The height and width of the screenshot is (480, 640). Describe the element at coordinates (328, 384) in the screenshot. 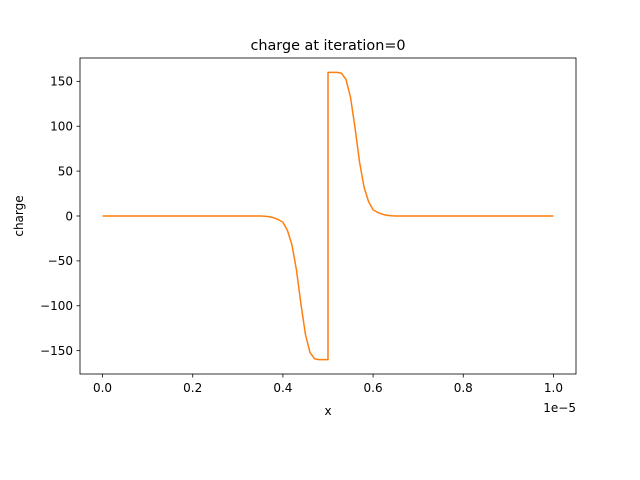

I see `x-axis: 0.0 0.2 0.4 0.6 0.8 1.0` at that location.